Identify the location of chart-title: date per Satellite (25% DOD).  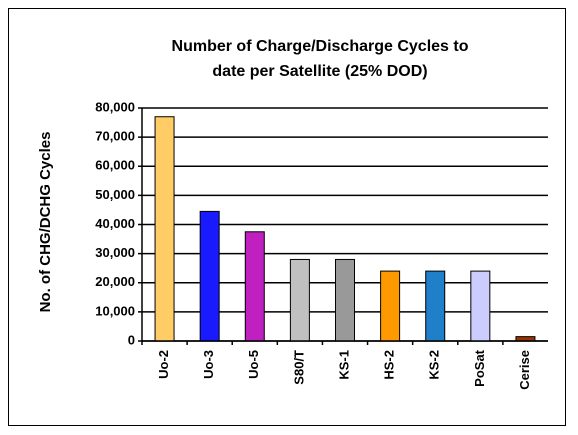
(319, 71).